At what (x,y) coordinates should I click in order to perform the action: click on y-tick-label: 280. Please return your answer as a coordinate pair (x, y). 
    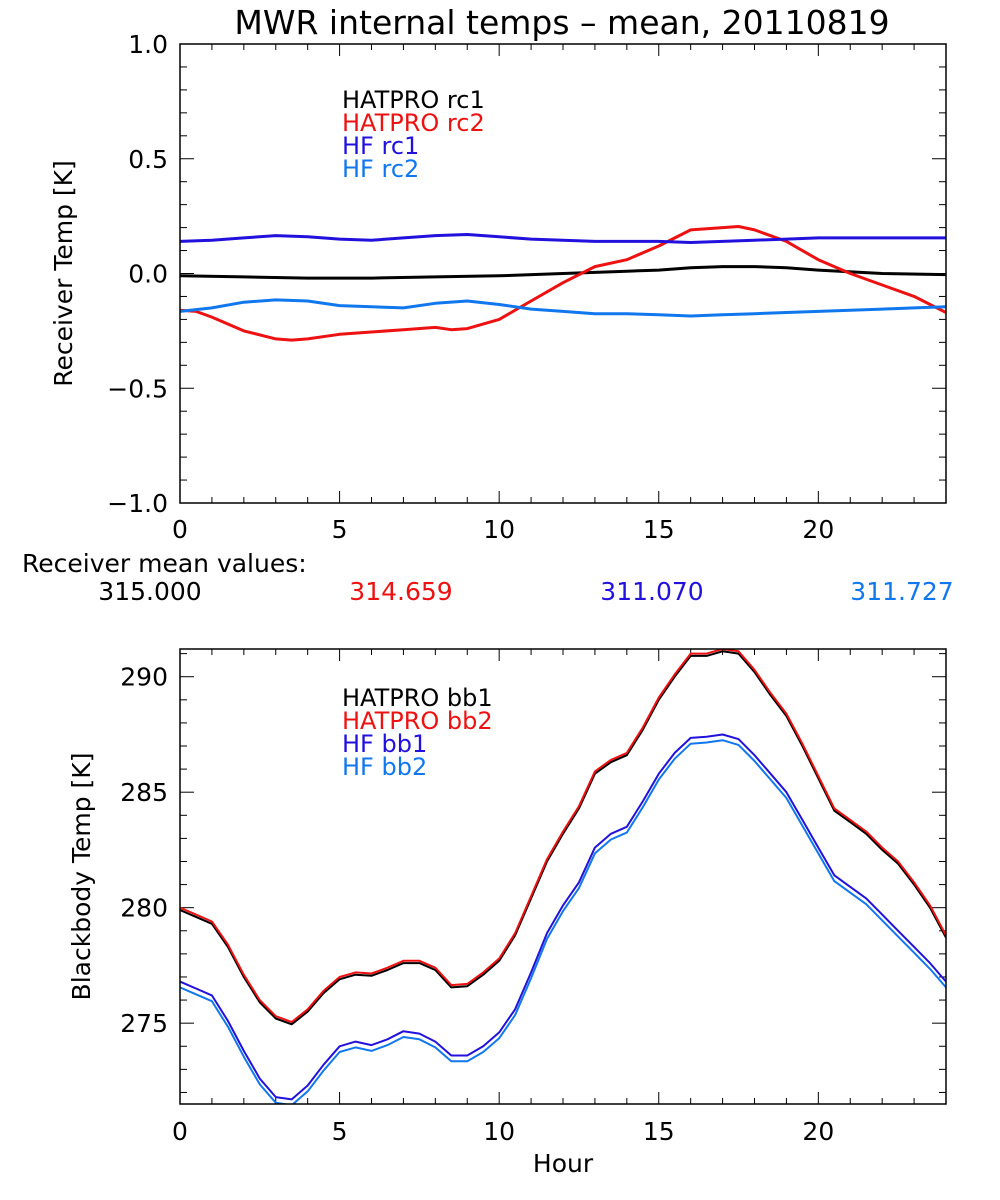
    Looking at the image, I should click on (144, 908).